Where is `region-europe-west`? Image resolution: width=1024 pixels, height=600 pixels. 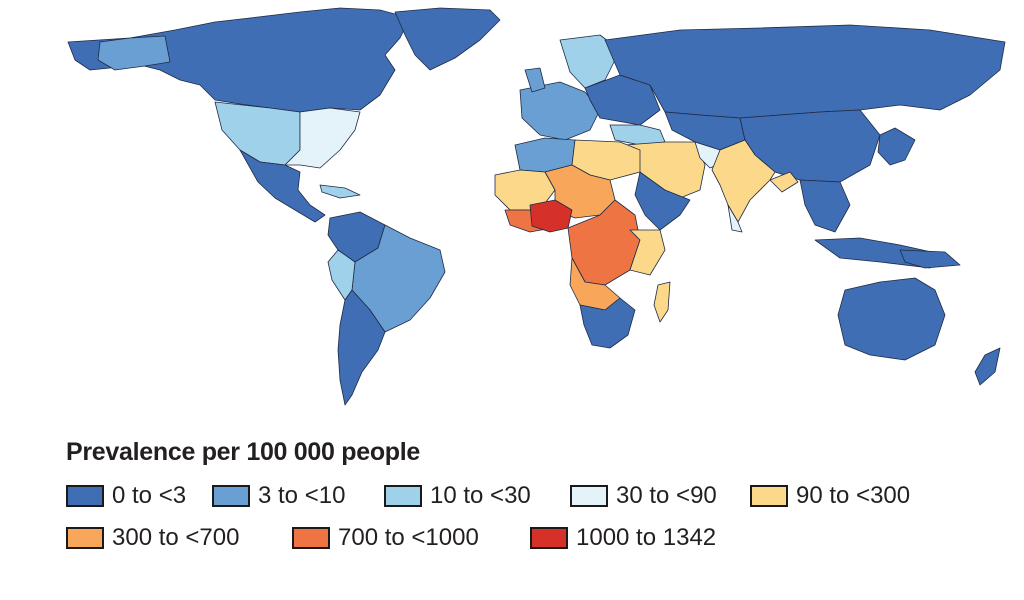
region-europe-west is located at coordinates (560, 111).